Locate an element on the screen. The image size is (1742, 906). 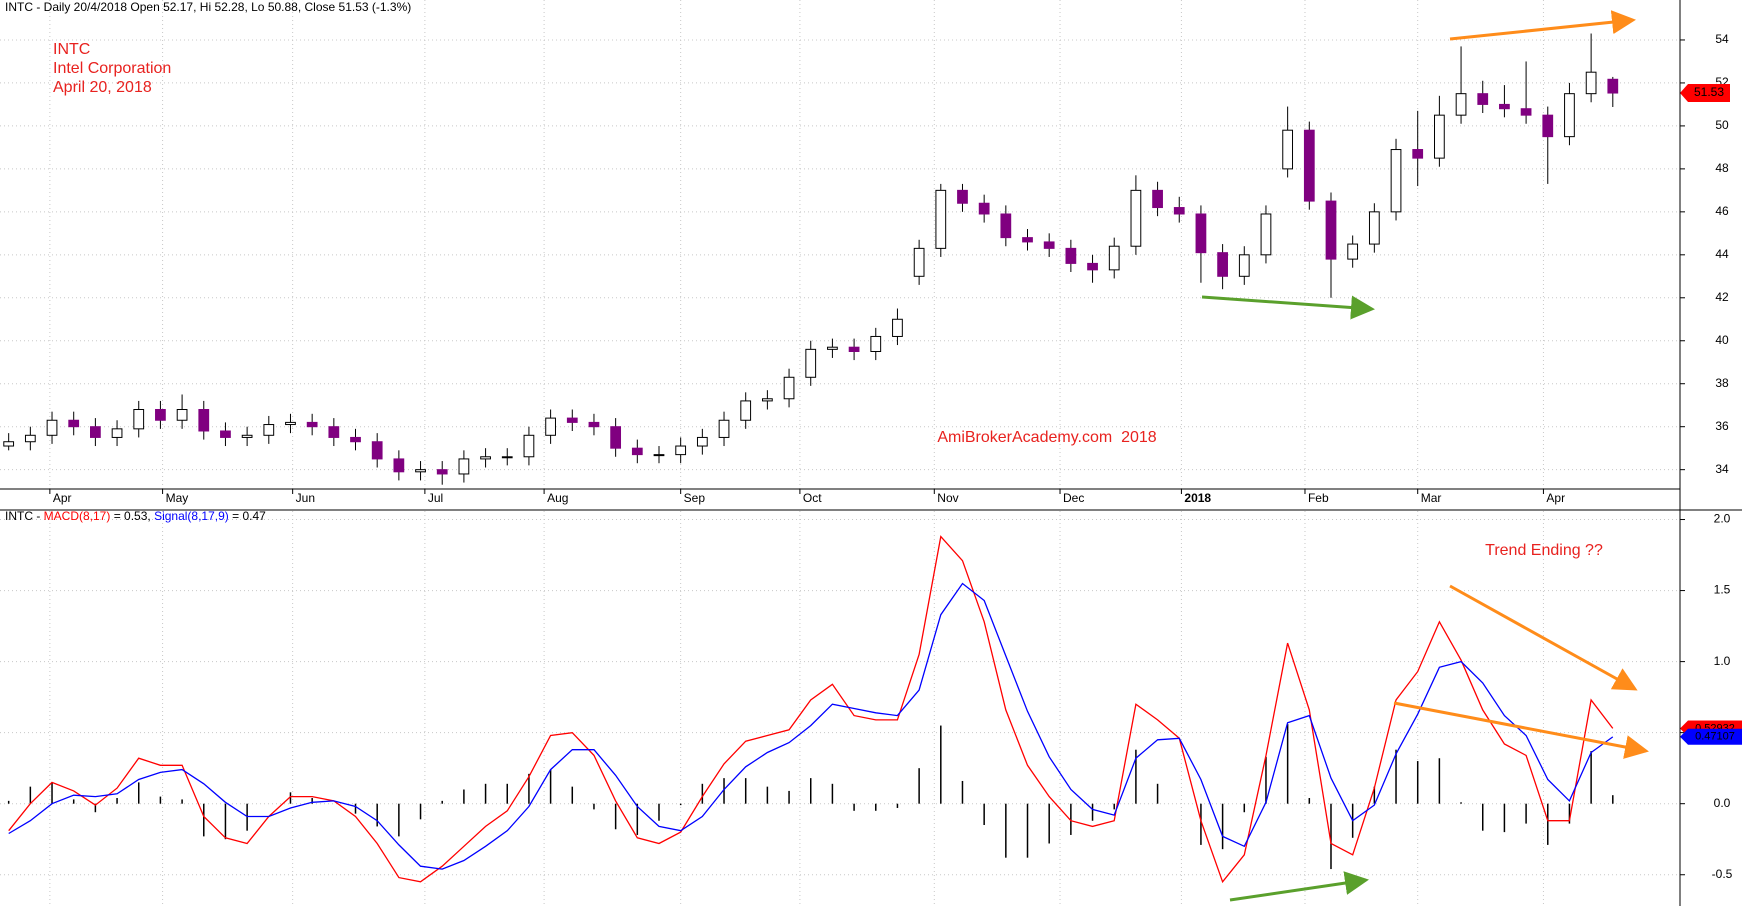
symbol: INTC is located at coordinates (71, 49).